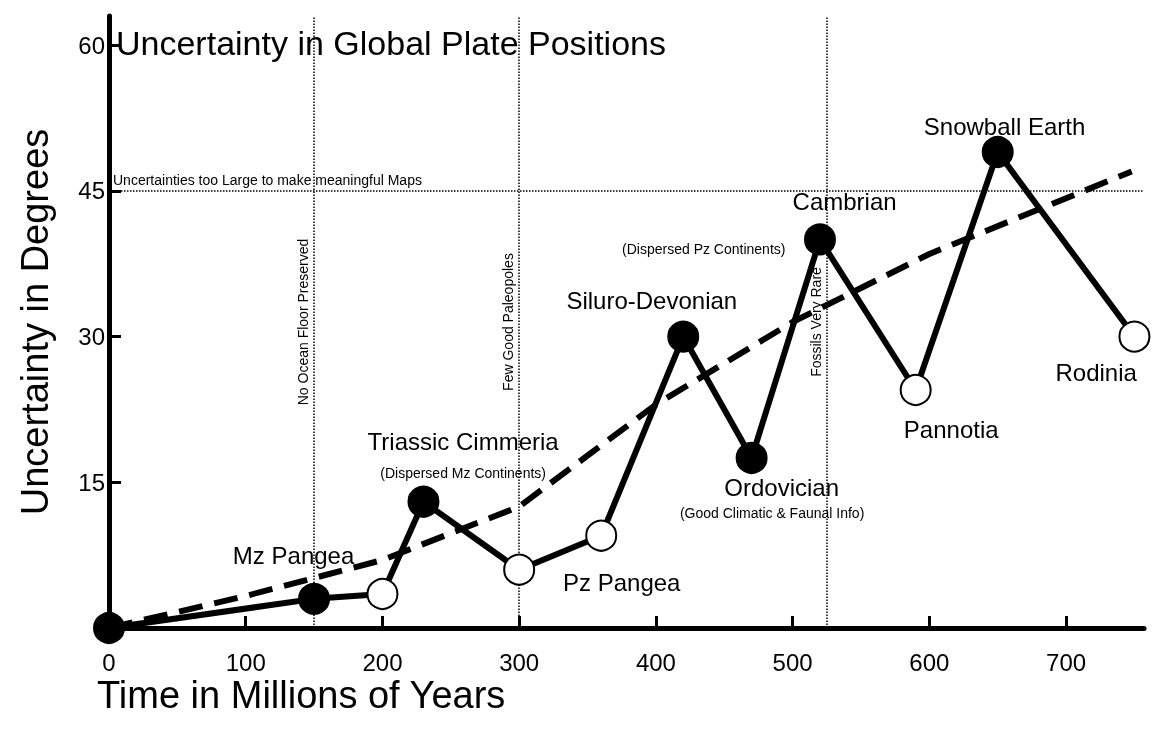 Image resolution: width=1160 pixels, height=729 pixels. What do you see at coordinates (303, 322) in the screenshot?
I see `ref-line-label: No Ocean Floor Preserved` at bounding box center [303, 322].